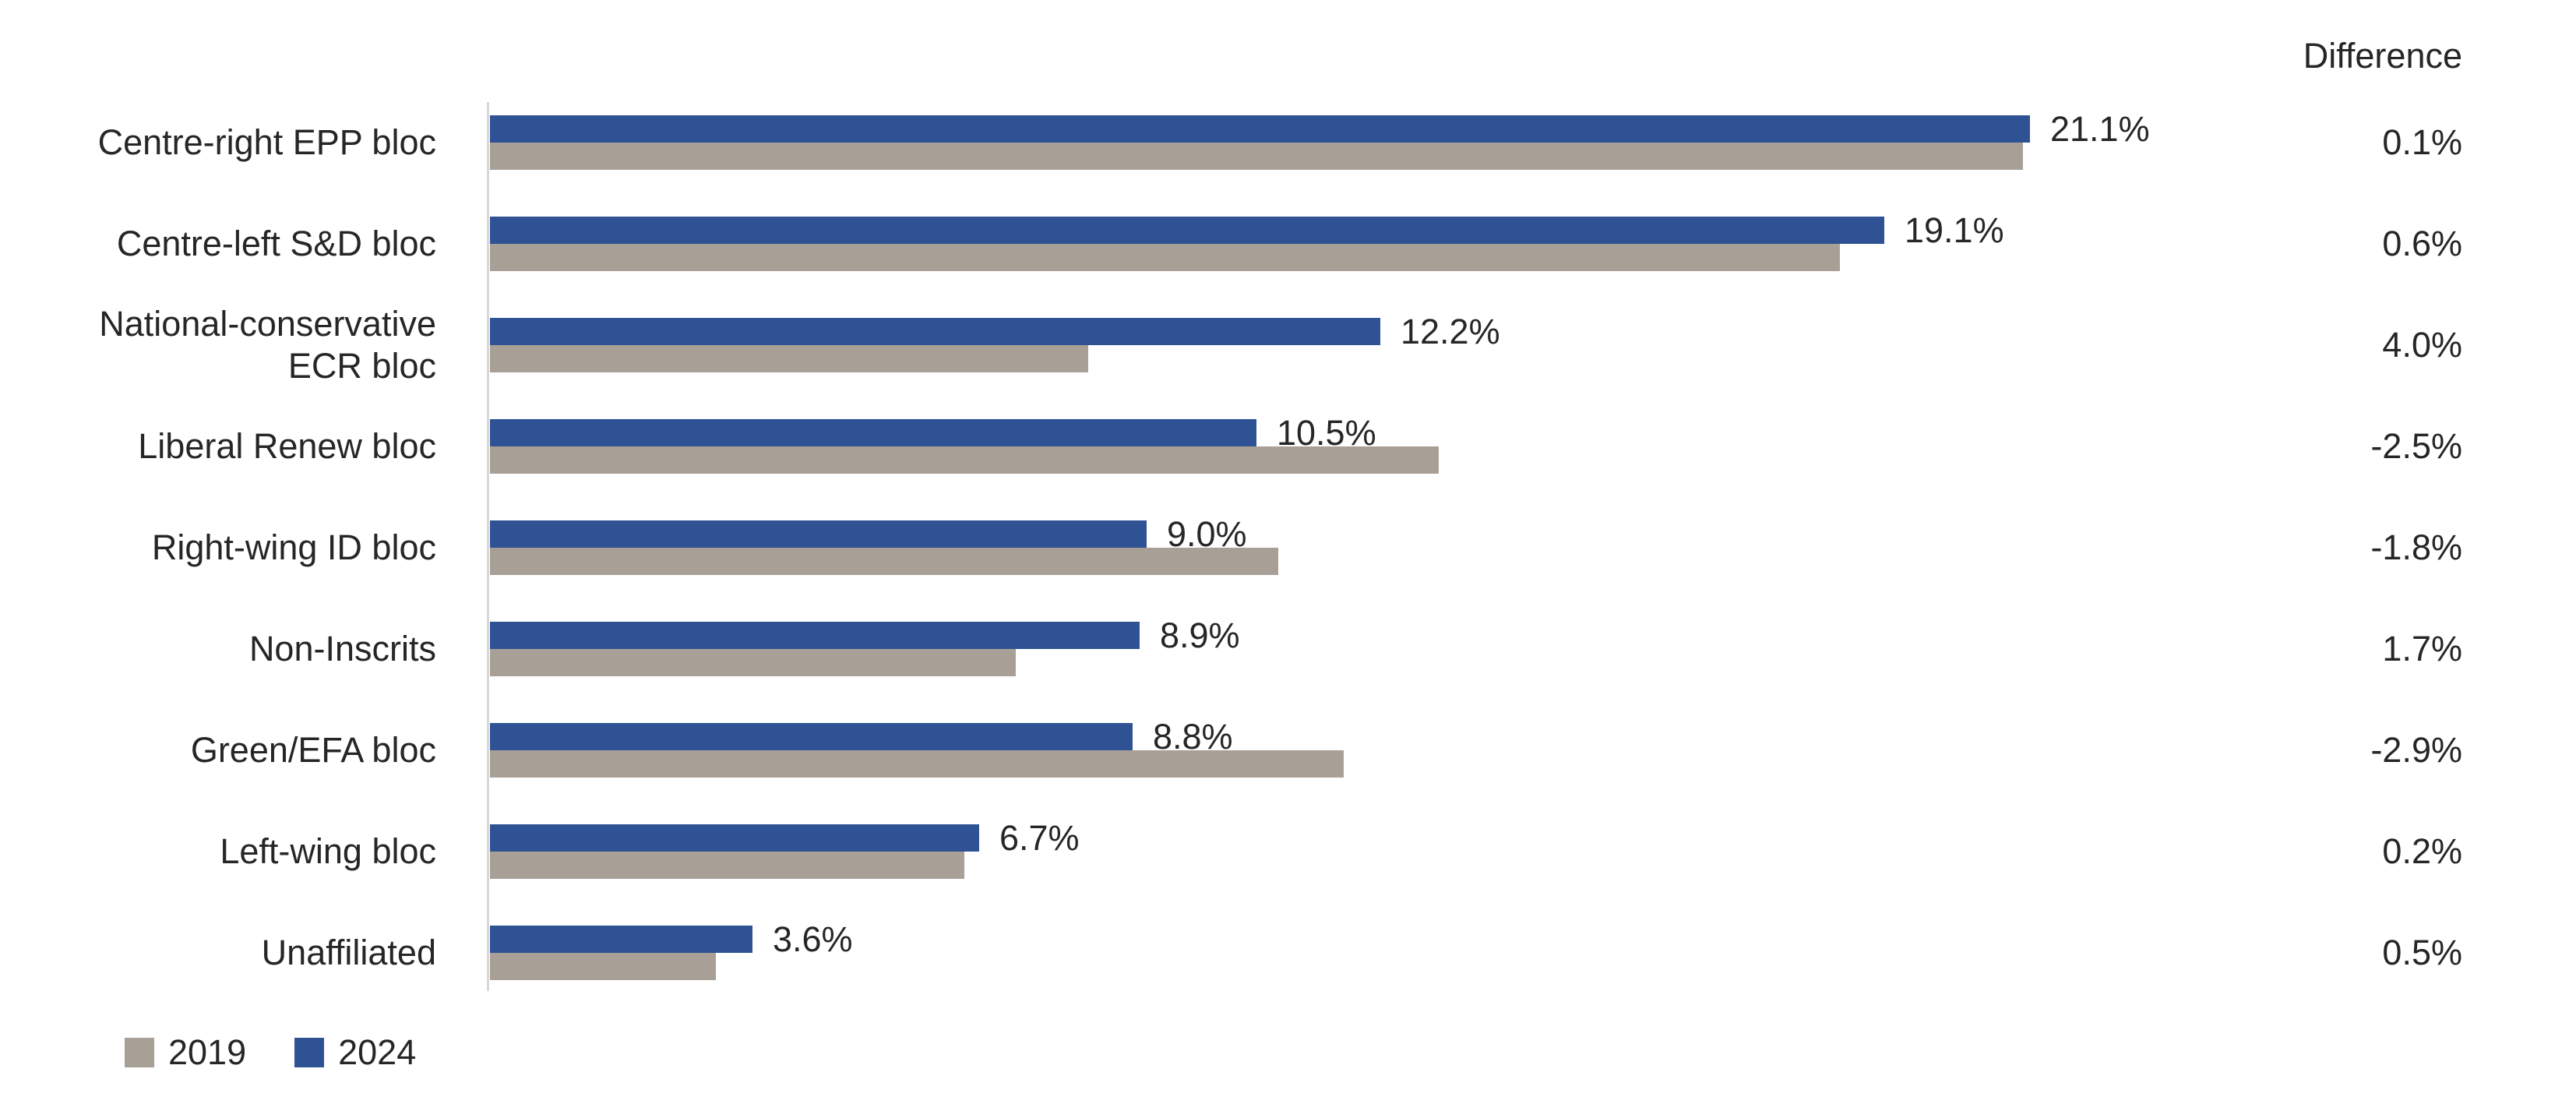 The width and height of the screenshot is (2576, 1104). What do you see at coordinates (1450, 331) in the screenshot?
I see `bar-value-label-2024: 12.2%` at bounding box center [1450, 331].